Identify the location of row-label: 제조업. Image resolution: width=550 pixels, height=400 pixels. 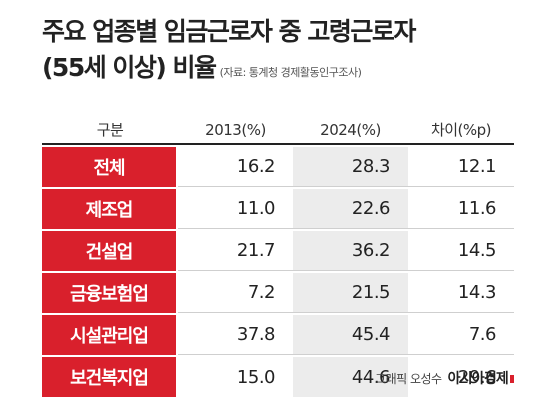
(109, 209).